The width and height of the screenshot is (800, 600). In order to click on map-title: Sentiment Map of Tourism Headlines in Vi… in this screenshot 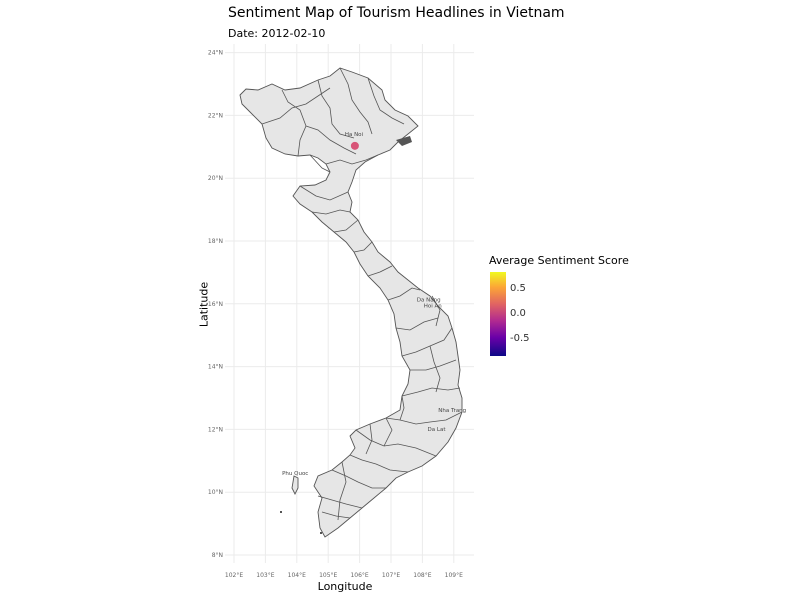, I will do `click(396, 13)`.